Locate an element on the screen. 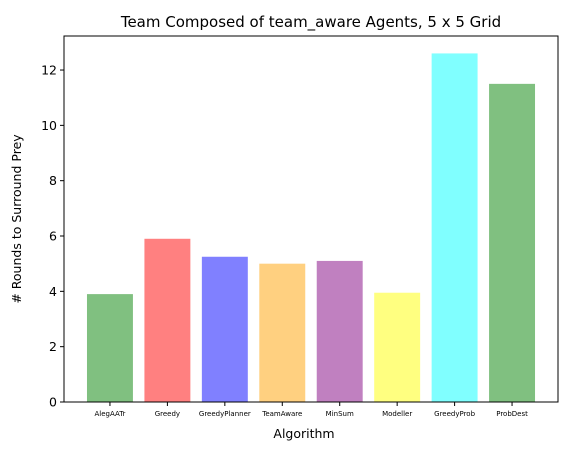 The height and width of the screenshot is (450, 562). bar-alegaatr is located at coordinates (109, 348).